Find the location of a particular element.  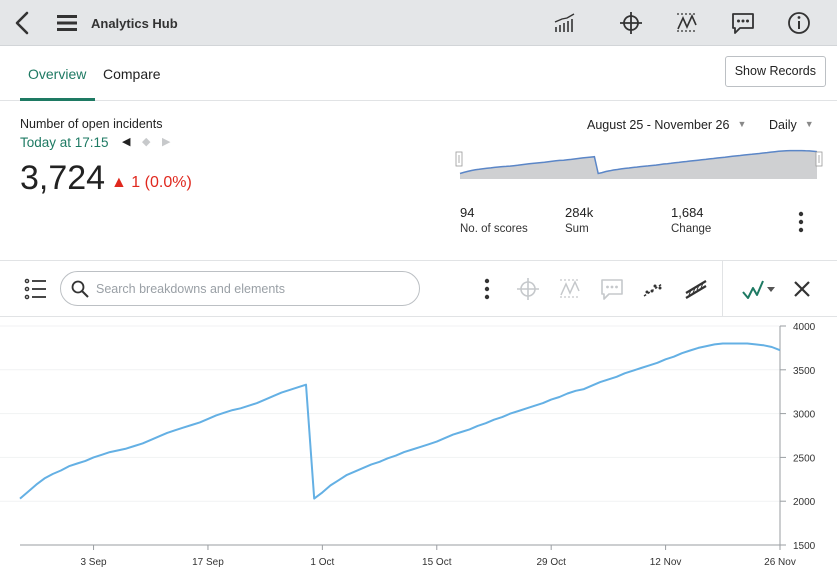

x-tick-label: 15 Oct is located at coordinates (437, 562).